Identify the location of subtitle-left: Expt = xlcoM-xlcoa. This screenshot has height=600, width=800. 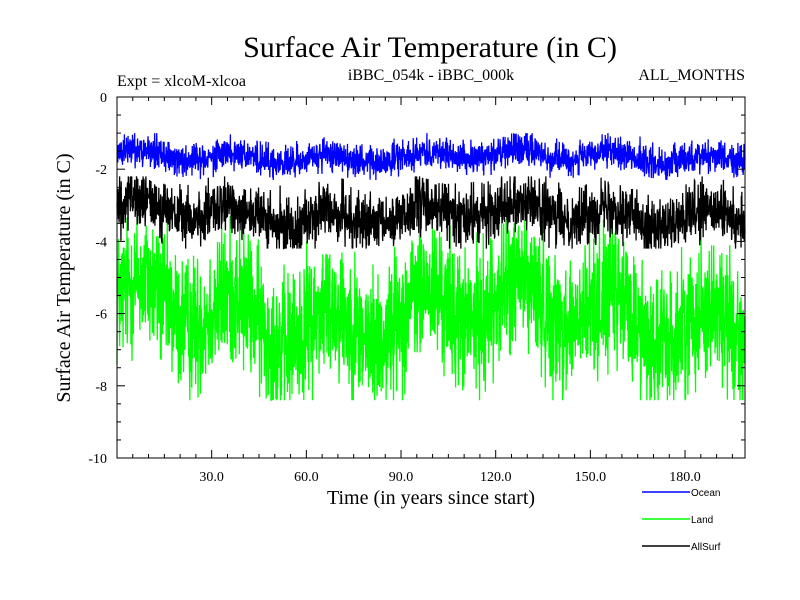
(181, 81).